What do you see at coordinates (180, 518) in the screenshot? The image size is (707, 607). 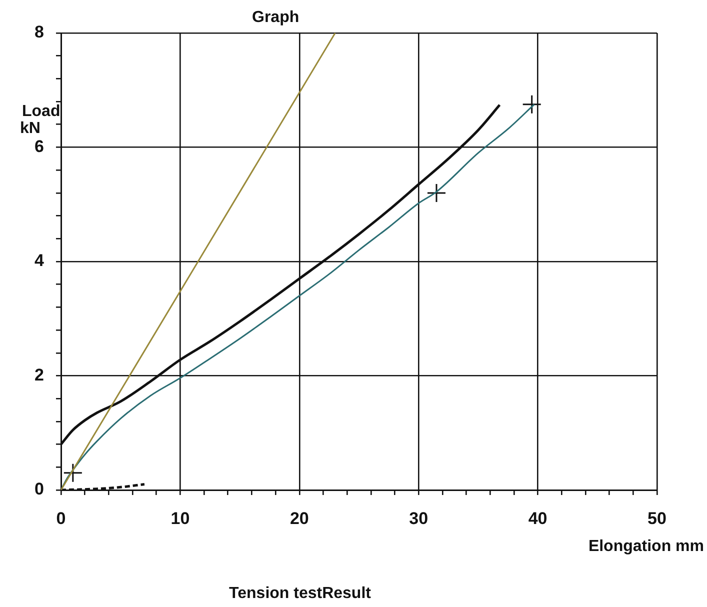 I see `x-tick-label: 10` at bounding box center [180, 518].